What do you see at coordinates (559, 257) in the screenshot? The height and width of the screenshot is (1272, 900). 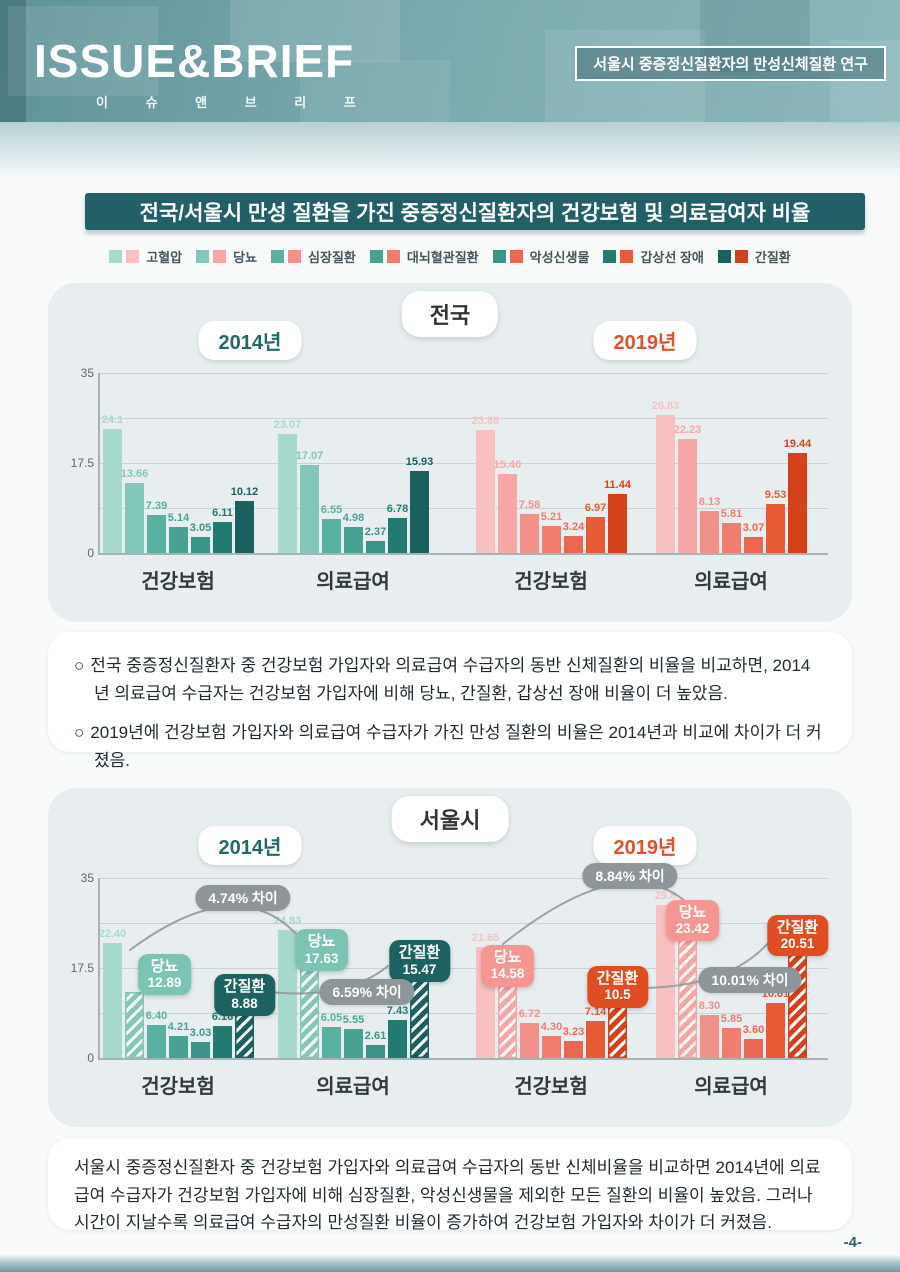 I see `legend-label: 악성신생물` at bounding box center [559, 257].